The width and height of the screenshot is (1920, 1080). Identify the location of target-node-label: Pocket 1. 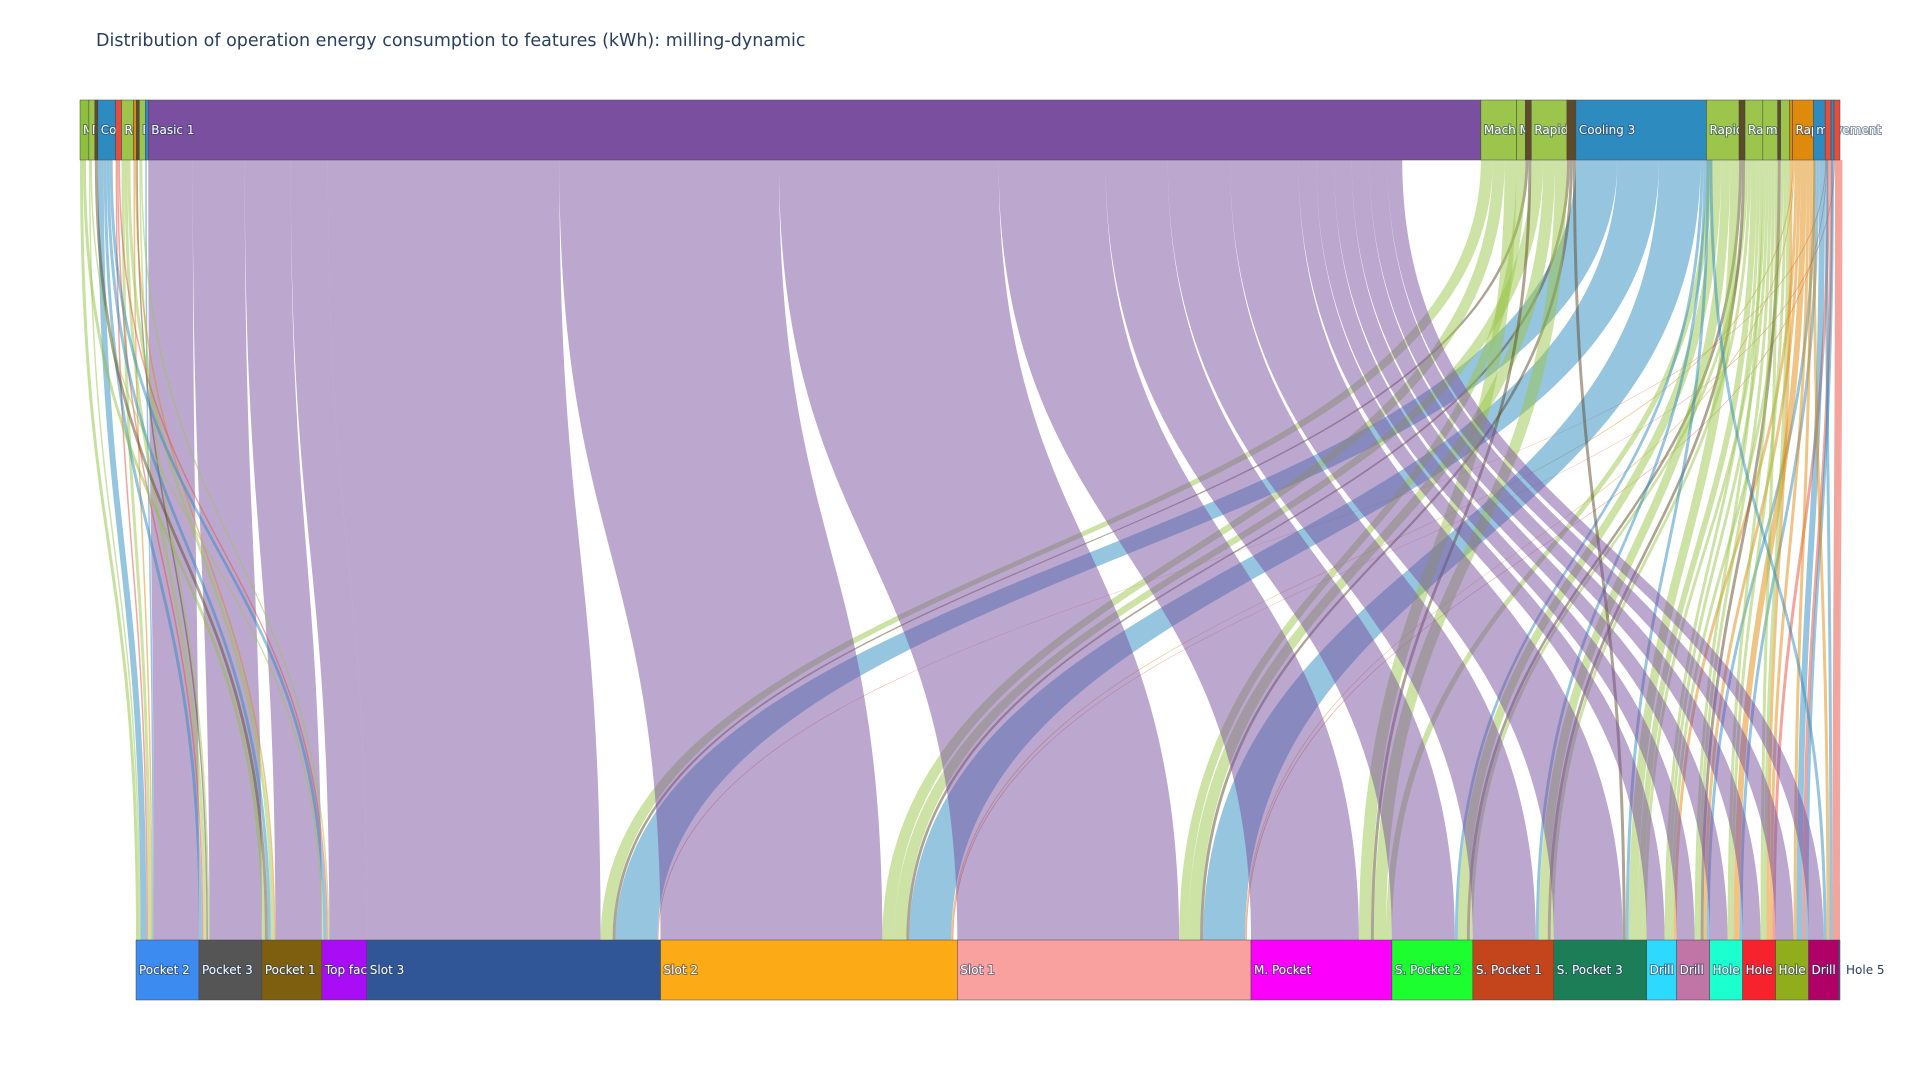
(290, 970).